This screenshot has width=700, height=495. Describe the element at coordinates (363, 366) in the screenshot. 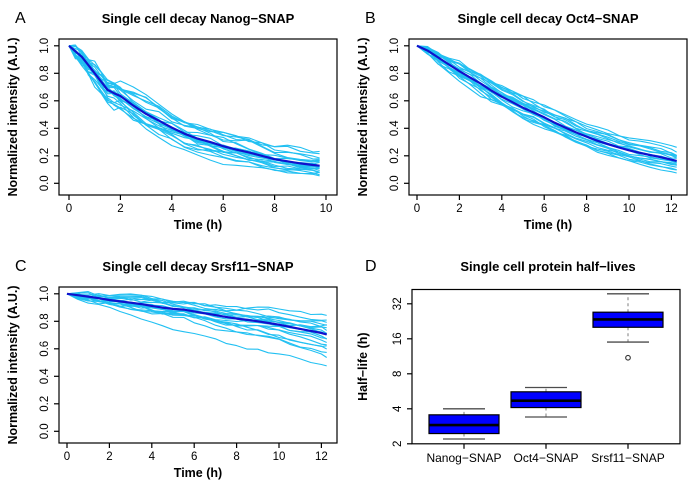

I see `chart-d-y-axis-label: Half−life (h)` at that location.